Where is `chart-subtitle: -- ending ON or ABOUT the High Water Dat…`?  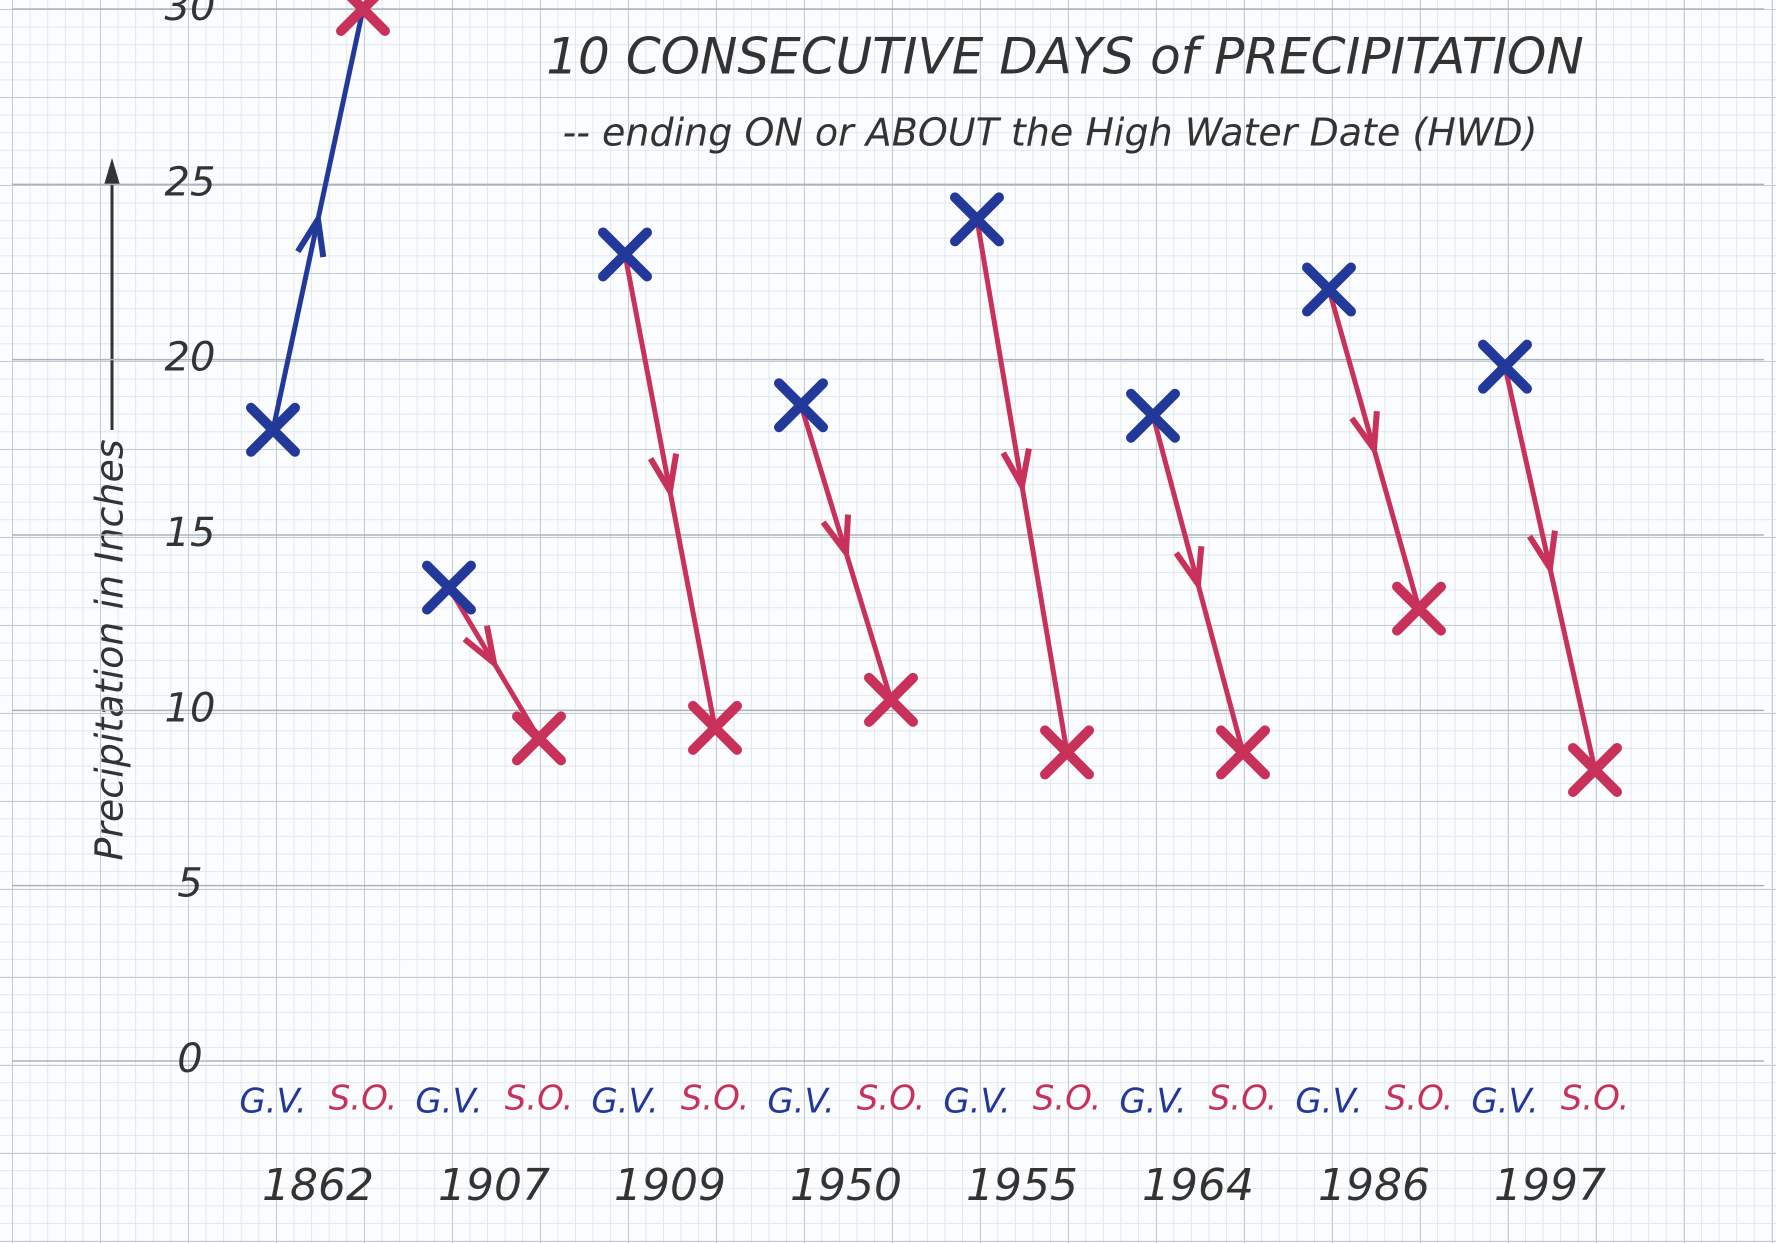 chart-subtitle: -- ending ON or ABOUT the High Water Dat… is located at coordinates (1050, 133).